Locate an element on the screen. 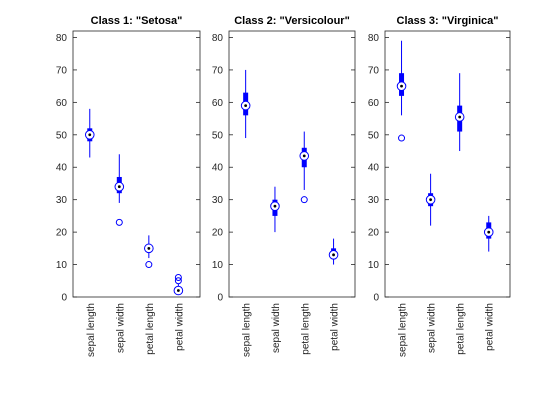  chart-title: Class 3: "Virginica" is located at coordinates (448, 21).